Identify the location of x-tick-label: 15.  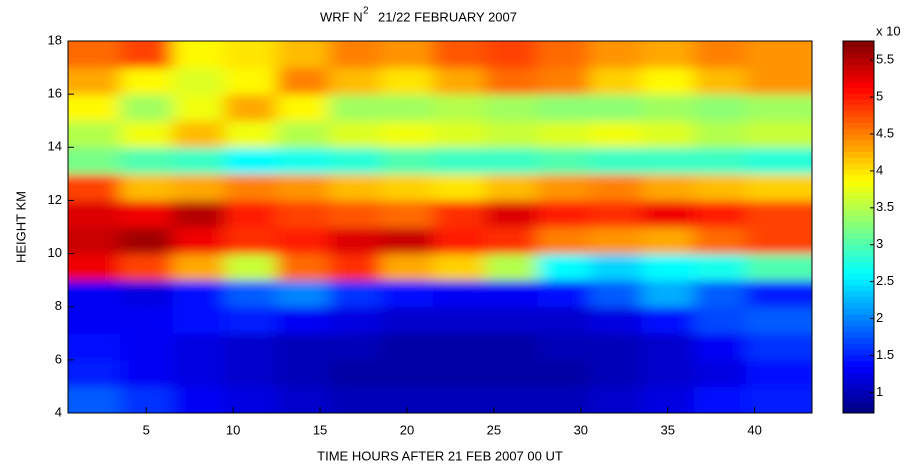
(320, 429).